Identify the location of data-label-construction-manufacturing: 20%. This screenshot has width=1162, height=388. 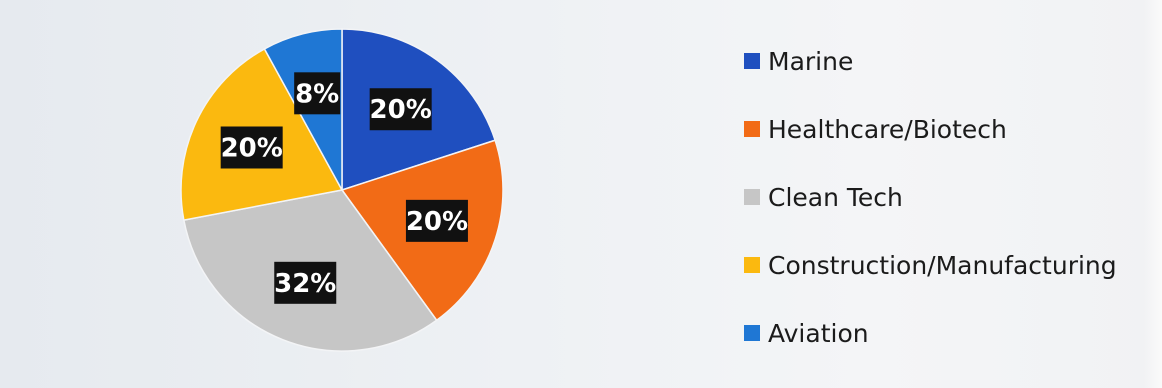
(251, 147).